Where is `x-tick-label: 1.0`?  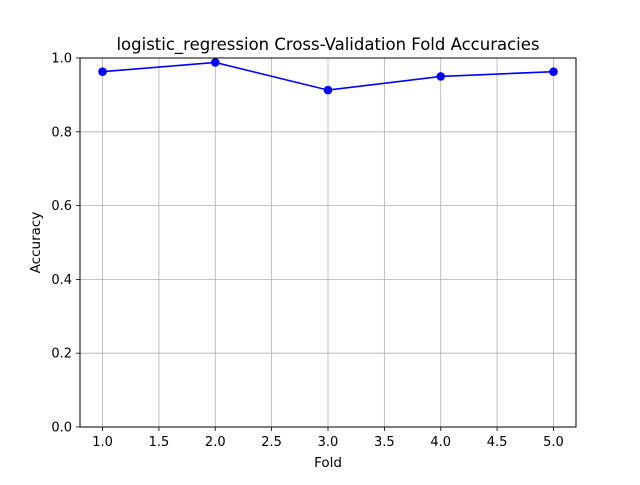
x-tick-label: 1.0 is located at coordinates (102, 442).